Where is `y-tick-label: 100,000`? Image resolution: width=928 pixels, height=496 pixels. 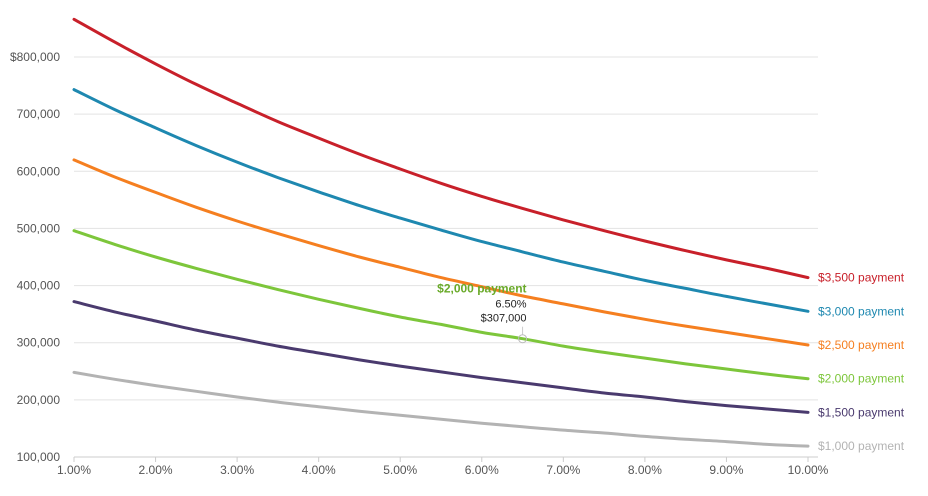 y-tick-label: 100,000 is located at coordinates (39, 457).